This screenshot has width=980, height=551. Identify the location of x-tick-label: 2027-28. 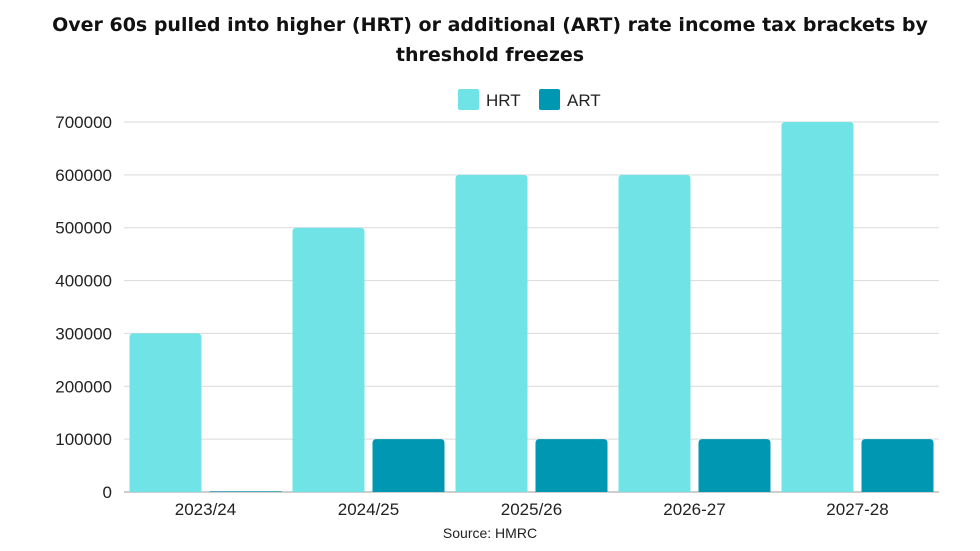
(857, 509).